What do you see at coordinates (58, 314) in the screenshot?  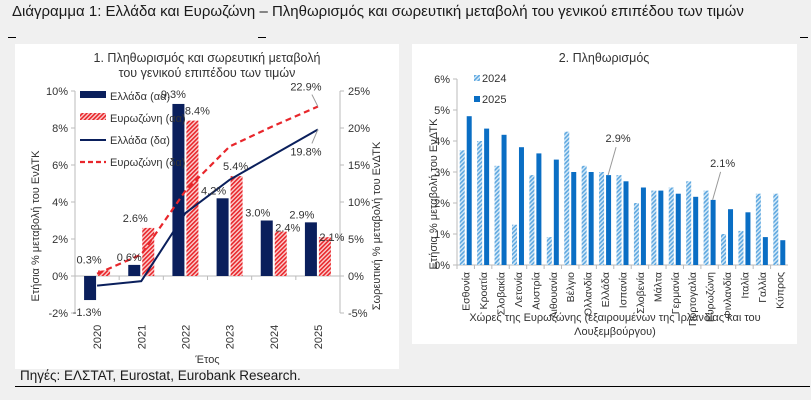 I see `chart1-ytick-label: -2%` at bounding box center [58, 314].